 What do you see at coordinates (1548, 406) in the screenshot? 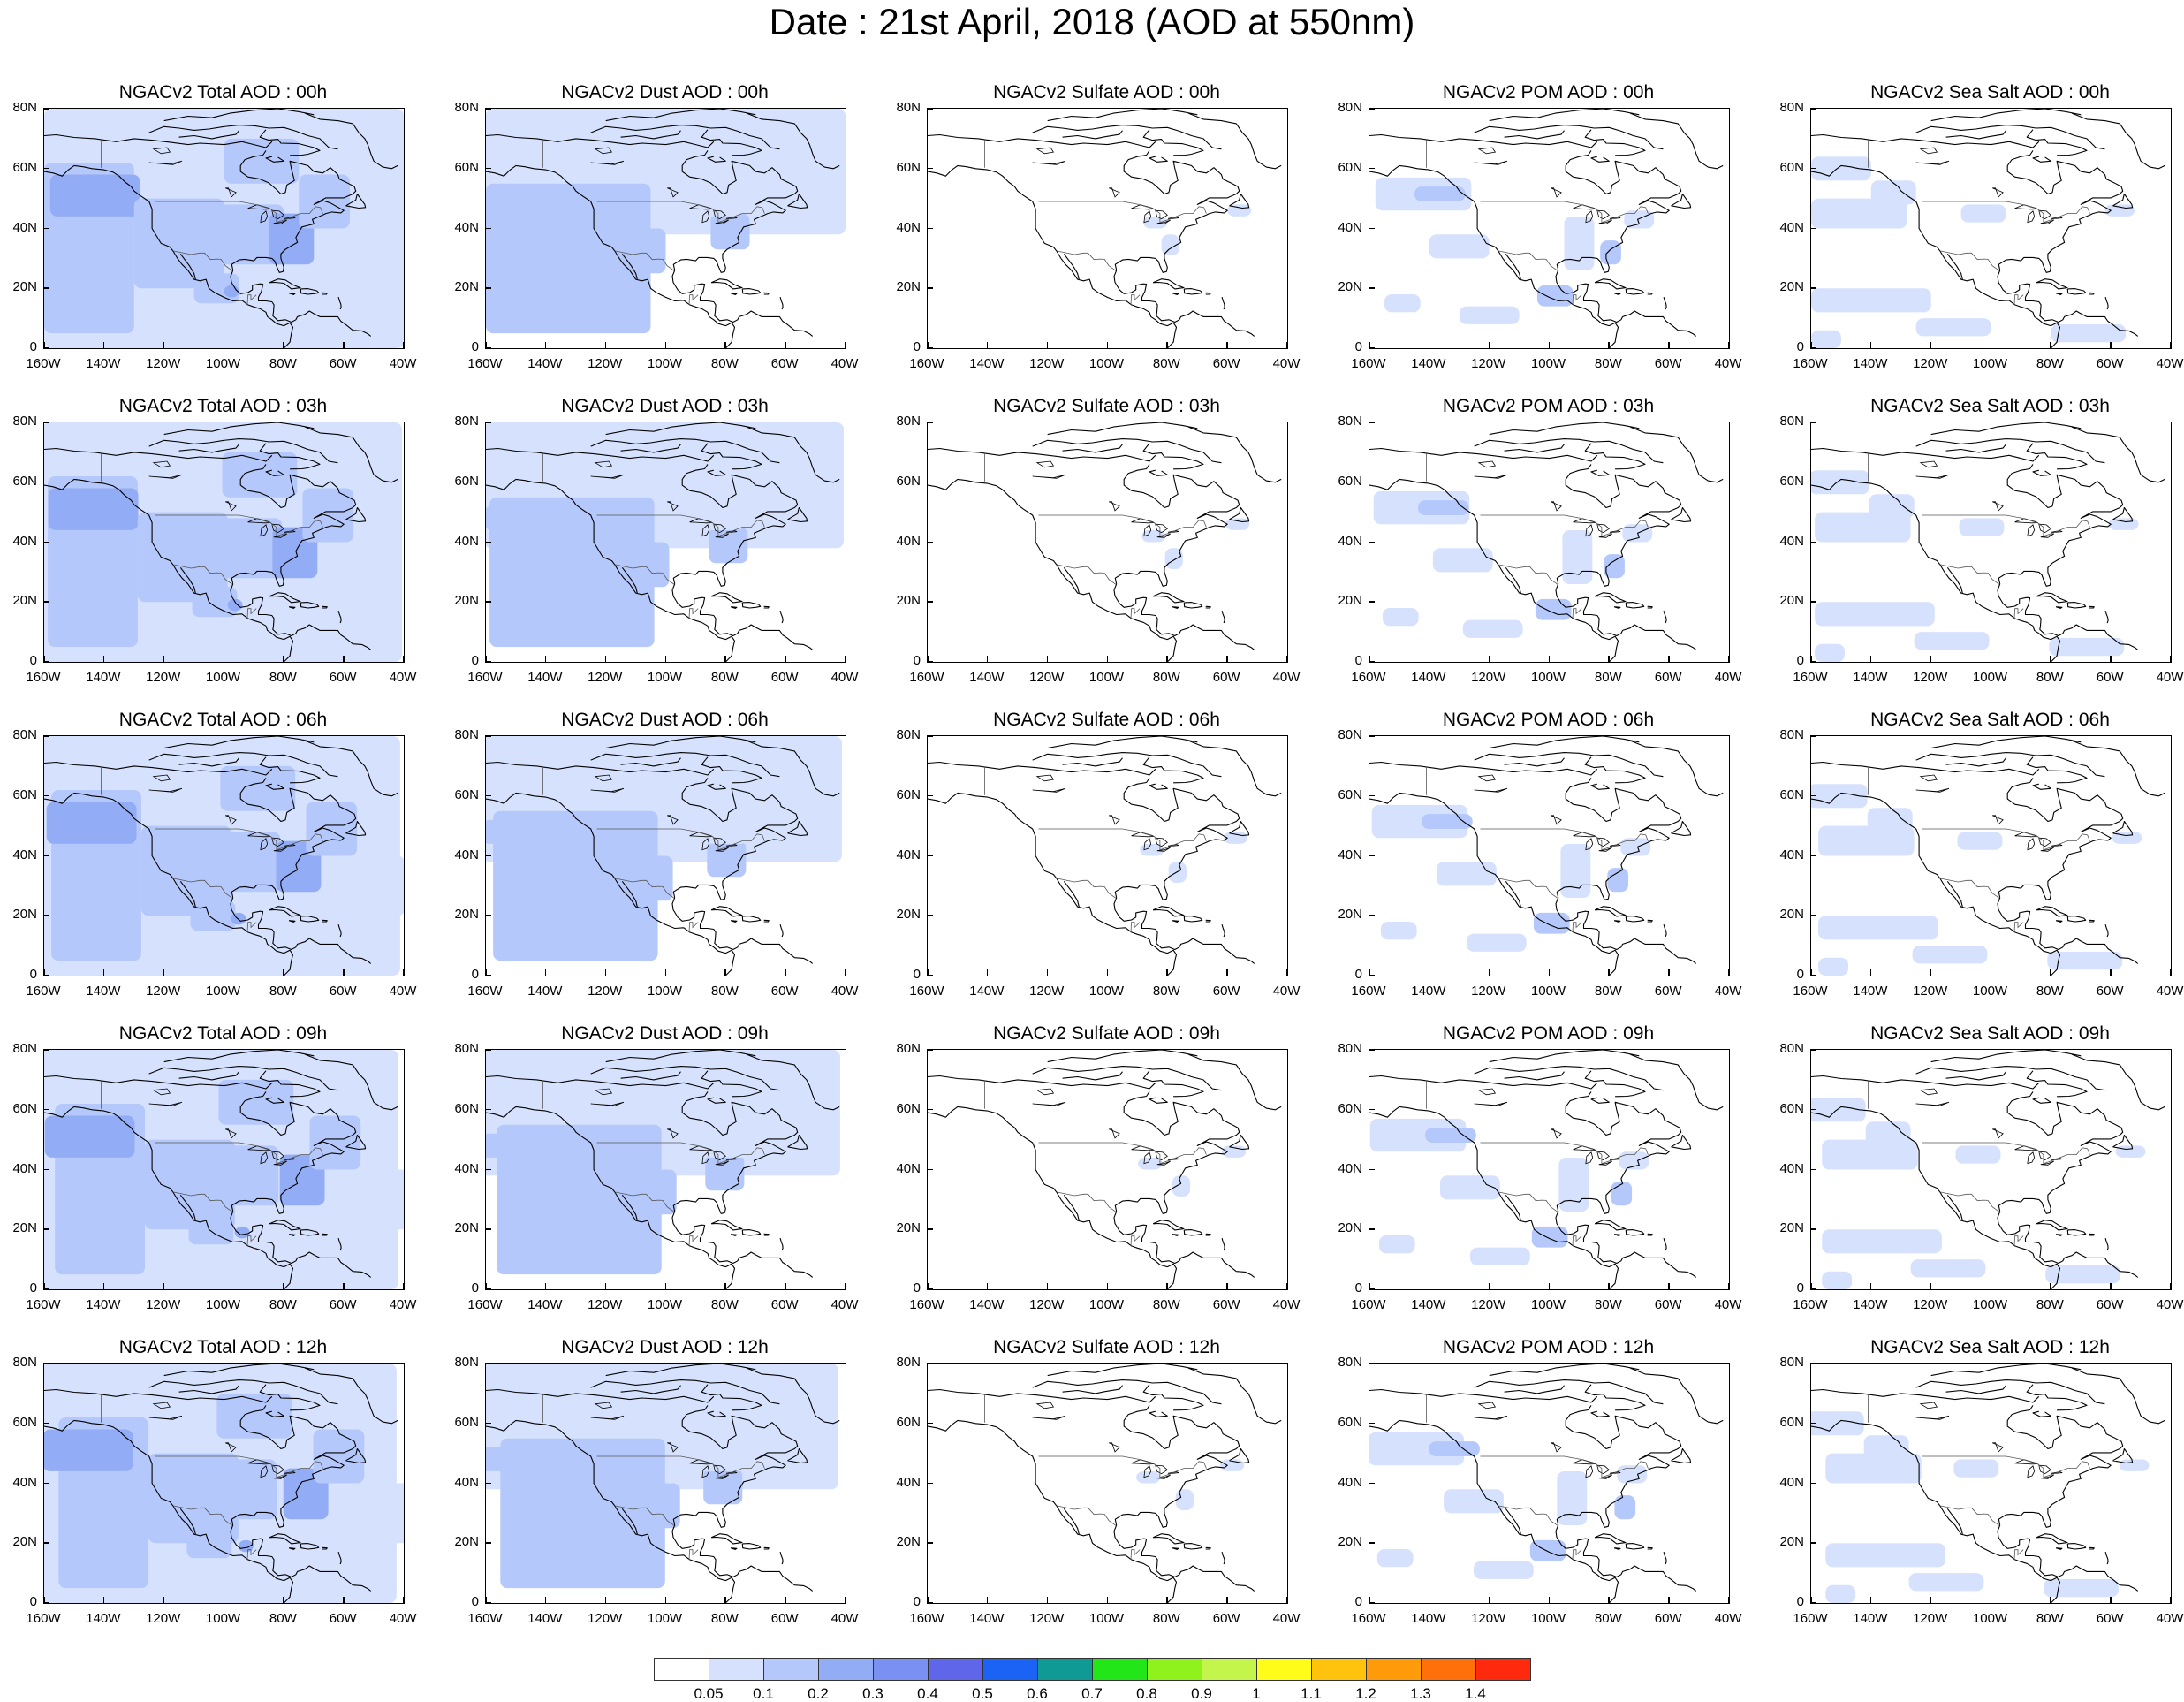
I see `panel-title: NGACv2 POM AOD : 03h` at bounding box center [1548, 406].